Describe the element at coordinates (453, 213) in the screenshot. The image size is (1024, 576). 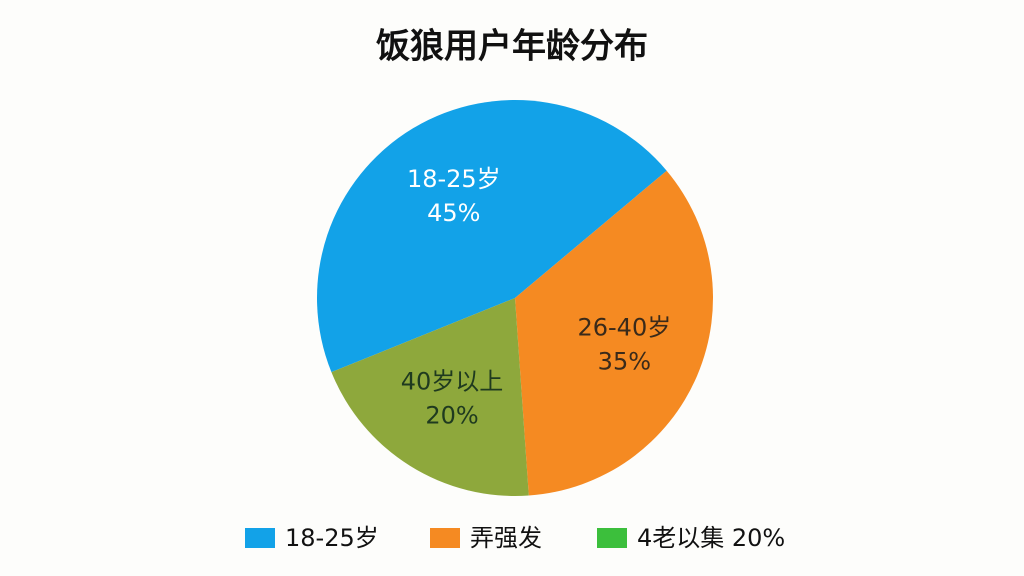
I see `slice-value-label: 45%` at that location.